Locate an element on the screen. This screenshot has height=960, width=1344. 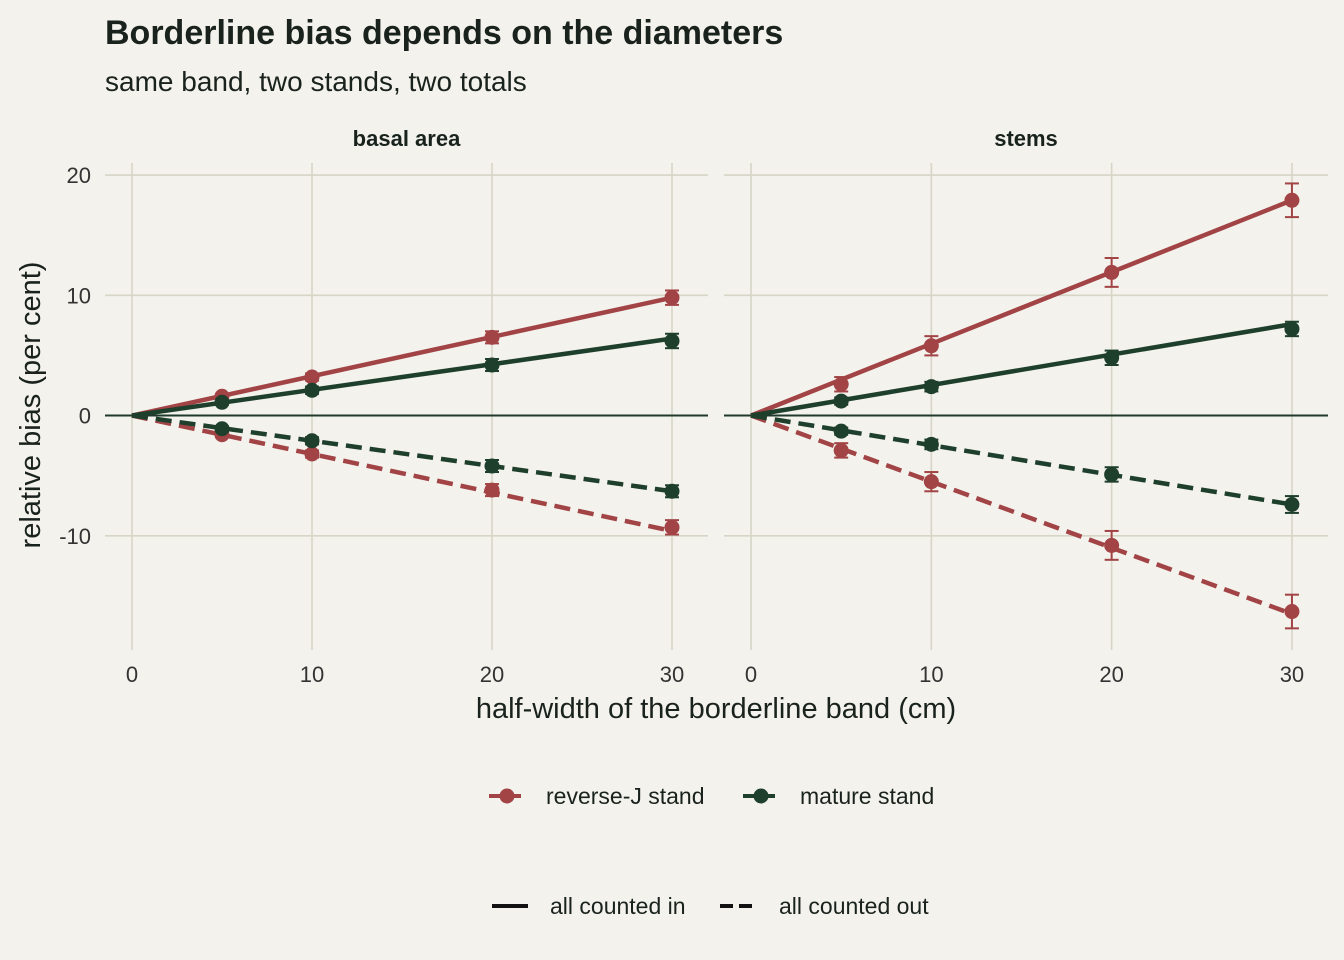
y-tick-label: 20 is located at coordinates (79, 175).